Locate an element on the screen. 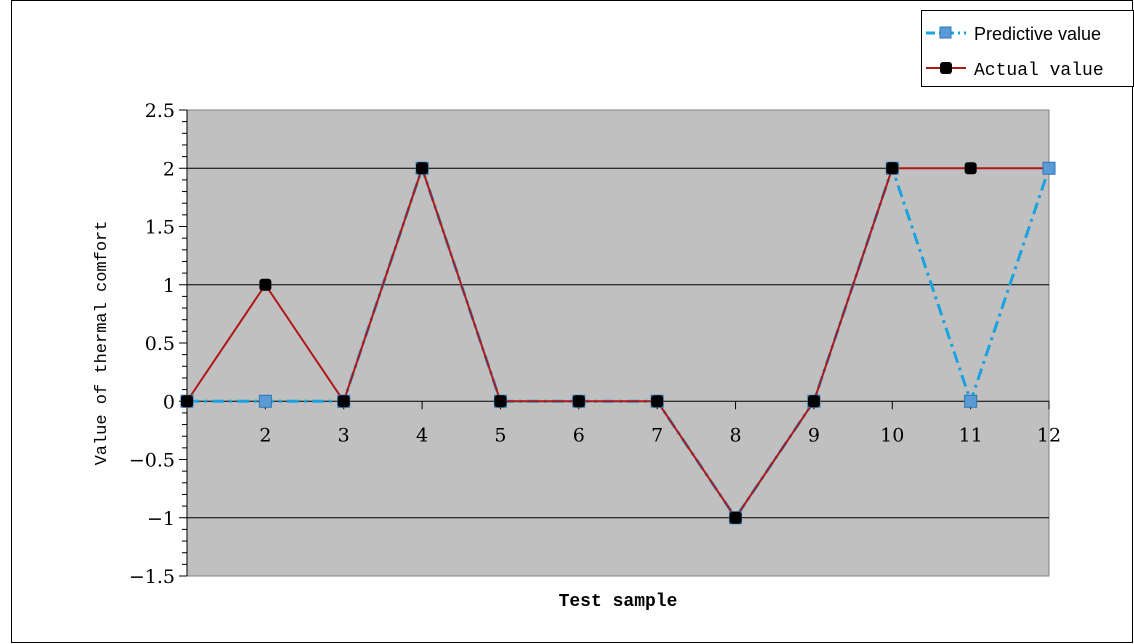 The height and width of the screenshot is (644, 1134). x-tick-label: 12 is located at coordinates (1049, 435).